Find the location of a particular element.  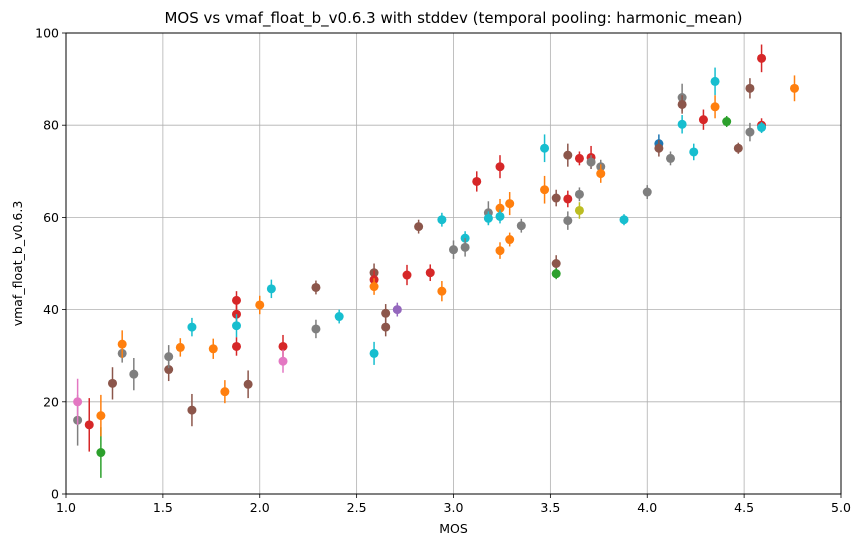

x-tick-label: 1.5 is located at coordinates (163, 507).